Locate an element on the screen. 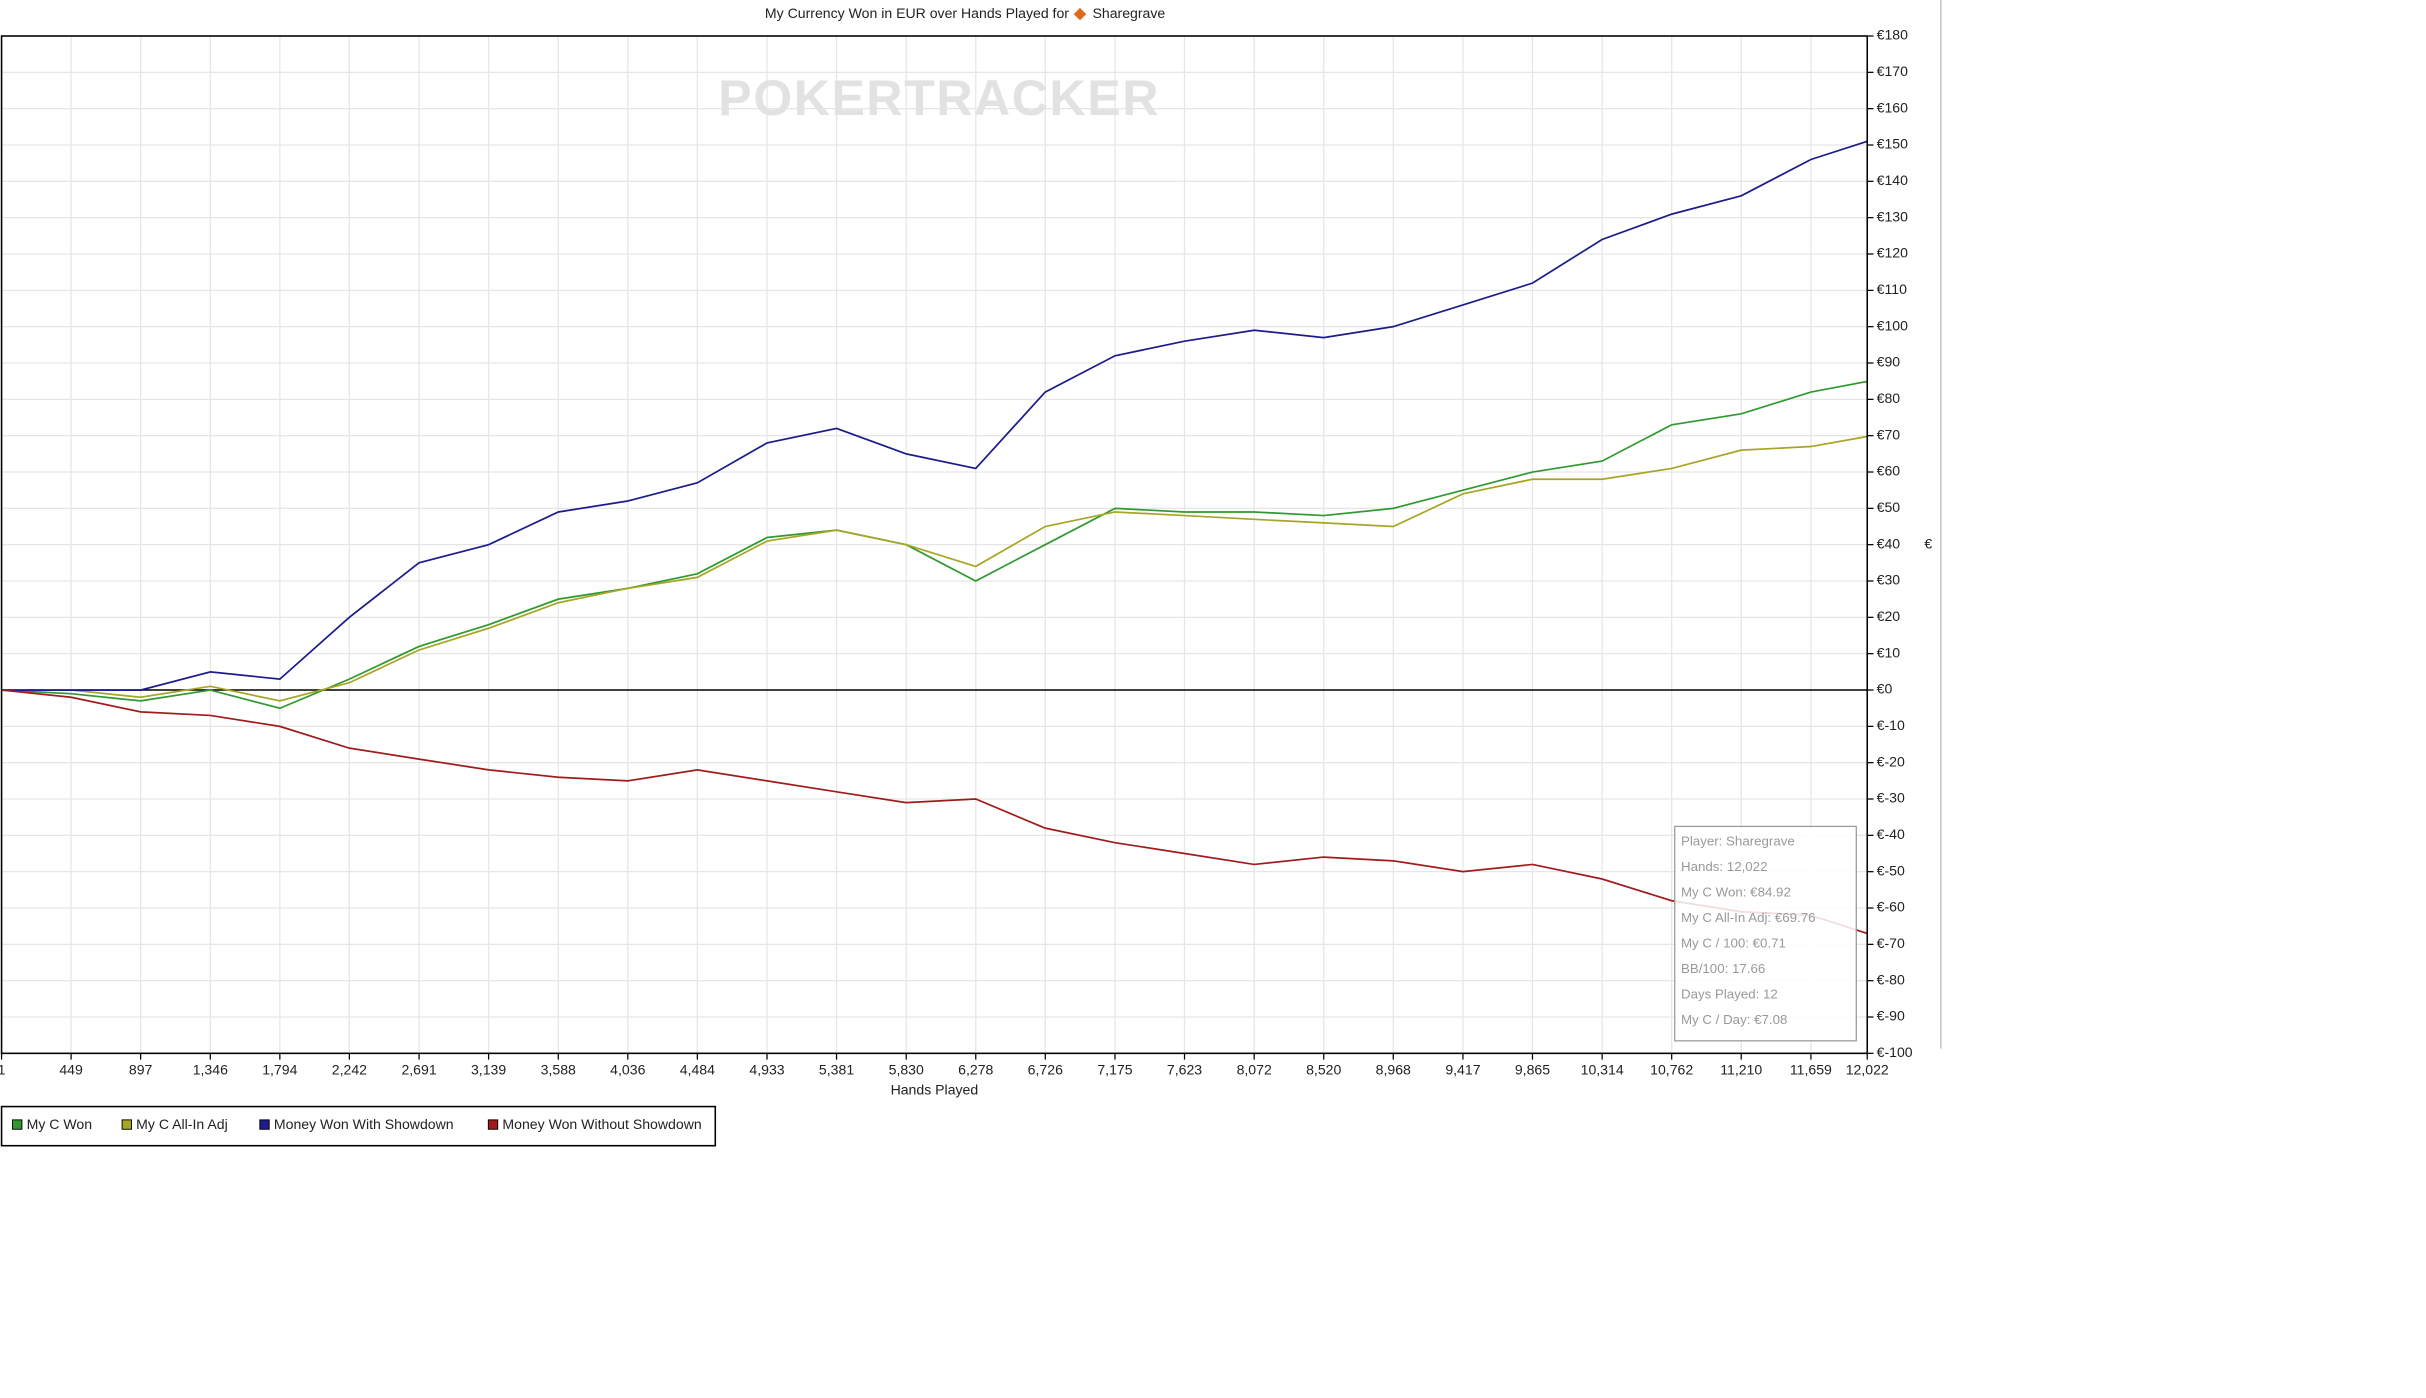 The width and height of the screenshot is (2426, 1398). x-tick-label: 3,139 is located at coordinates (488, 1069).